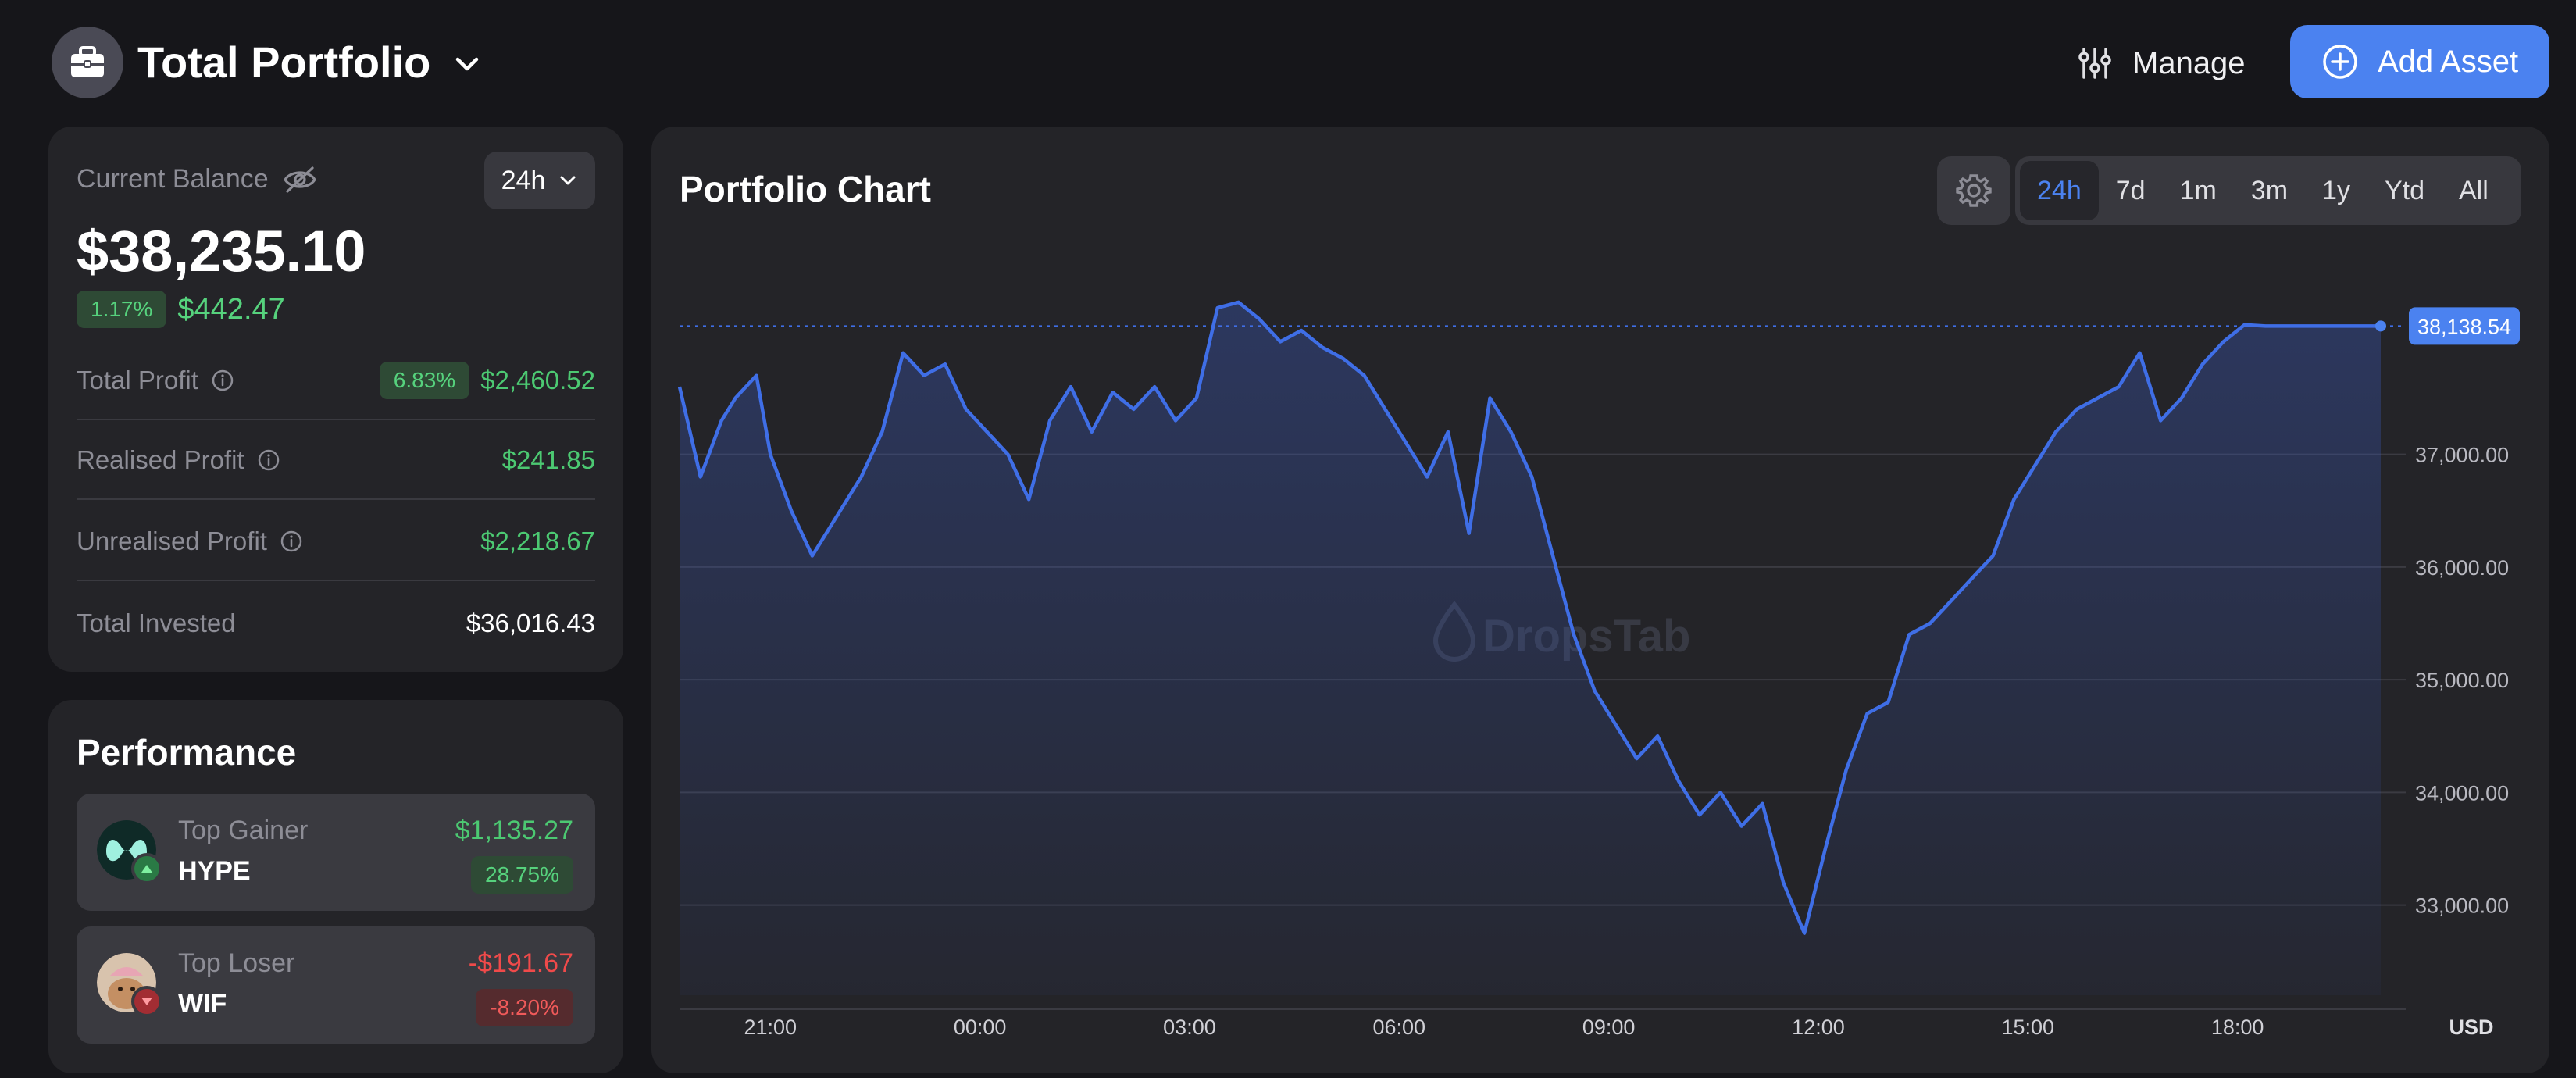 This screenshot has height=1078, width=2576. I want to click on eye-off-icon, so click(300, 180).